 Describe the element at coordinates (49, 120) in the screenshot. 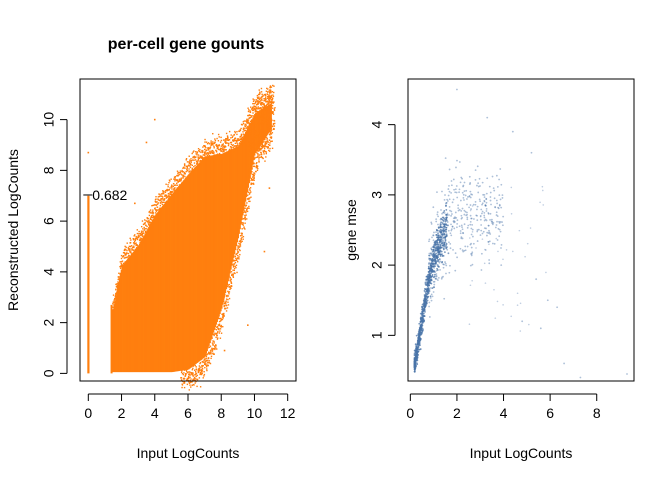

I see `left-y-tick-label: 10` at that location.